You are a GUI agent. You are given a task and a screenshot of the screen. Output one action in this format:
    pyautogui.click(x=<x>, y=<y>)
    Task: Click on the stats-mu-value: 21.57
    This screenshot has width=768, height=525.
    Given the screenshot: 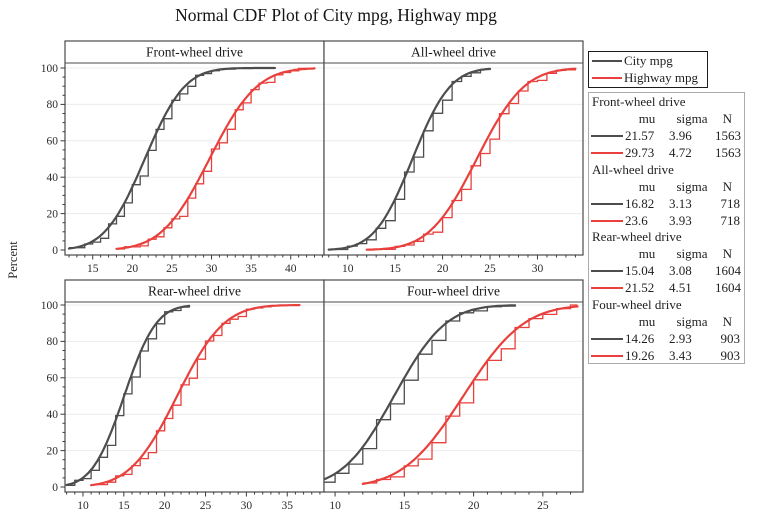 What is the action you would take?
    pyautogui.click(x=640, y=136)
    